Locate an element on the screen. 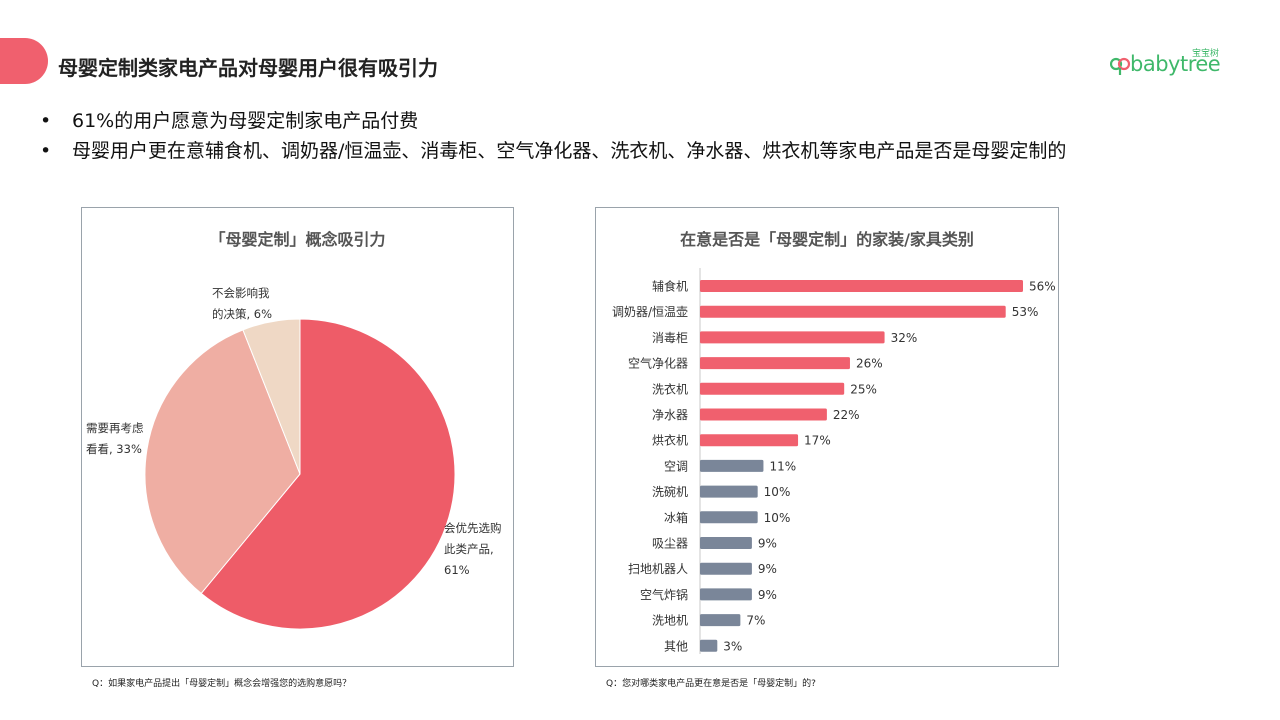 The width and height of the screenshot is (1280, 720). babytree-logo: babytree 宝宝树 is located at coordinates (1165, 64).